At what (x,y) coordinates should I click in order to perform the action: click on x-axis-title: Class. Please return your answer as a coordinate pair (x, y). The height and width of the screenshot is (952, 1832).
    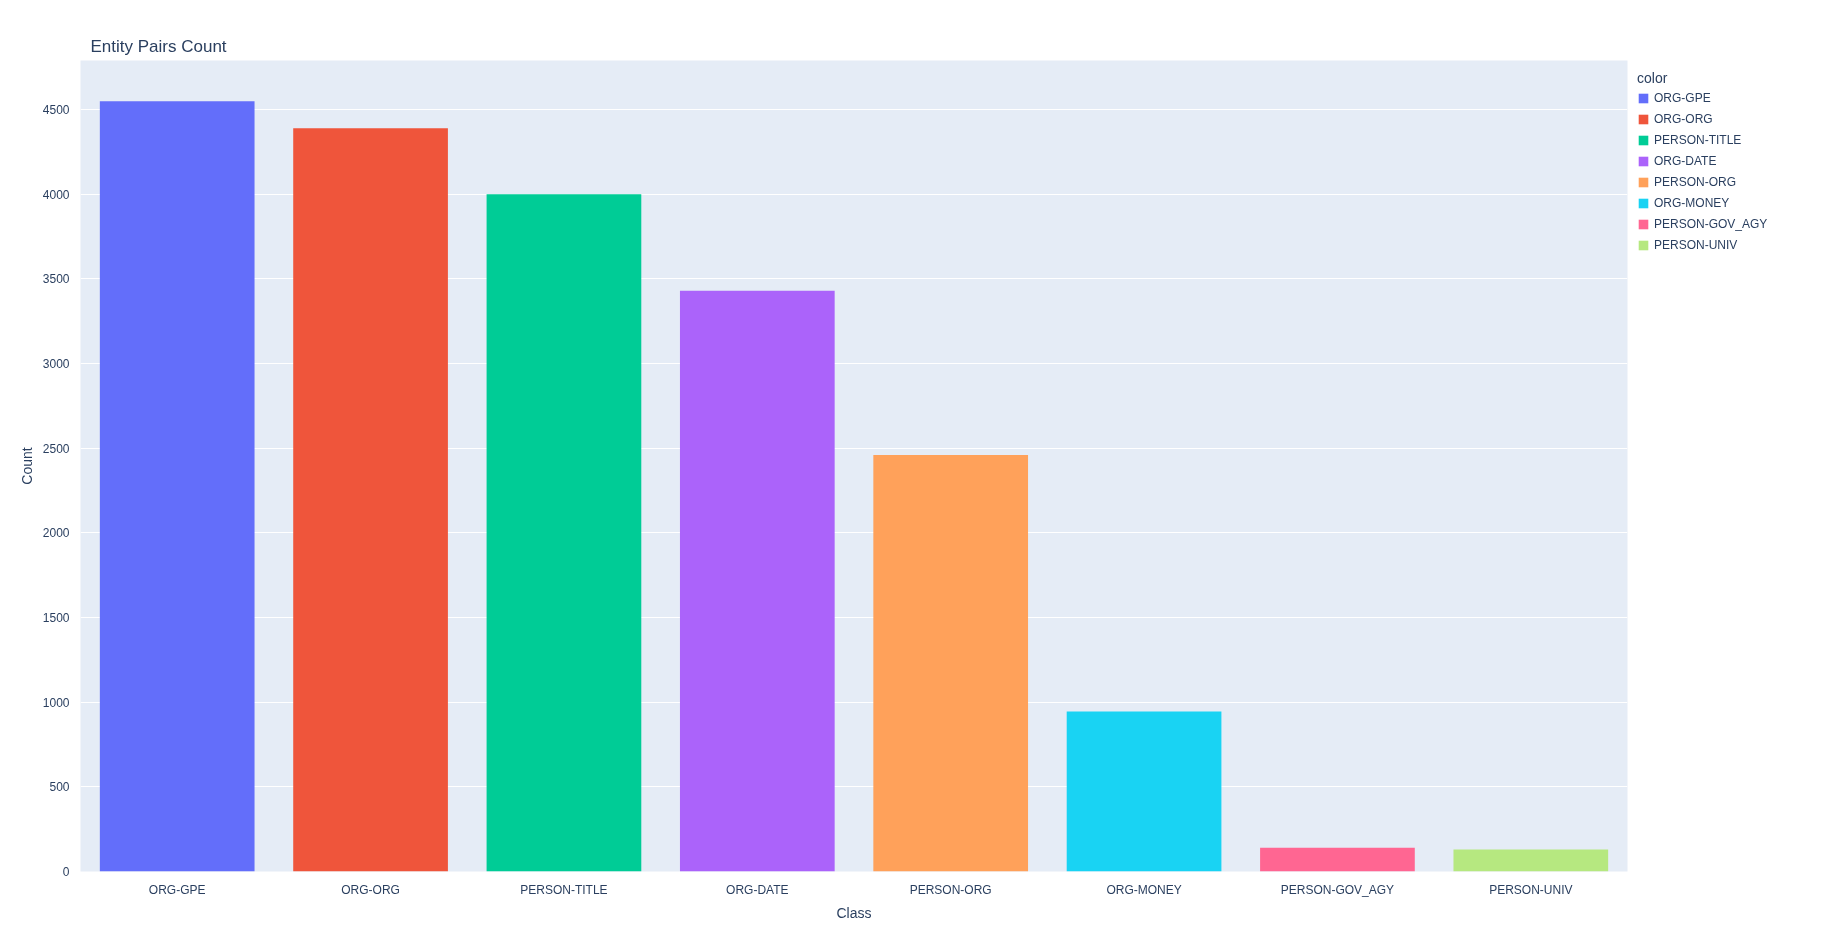
    Looking at the image, I should click on (854, 912).